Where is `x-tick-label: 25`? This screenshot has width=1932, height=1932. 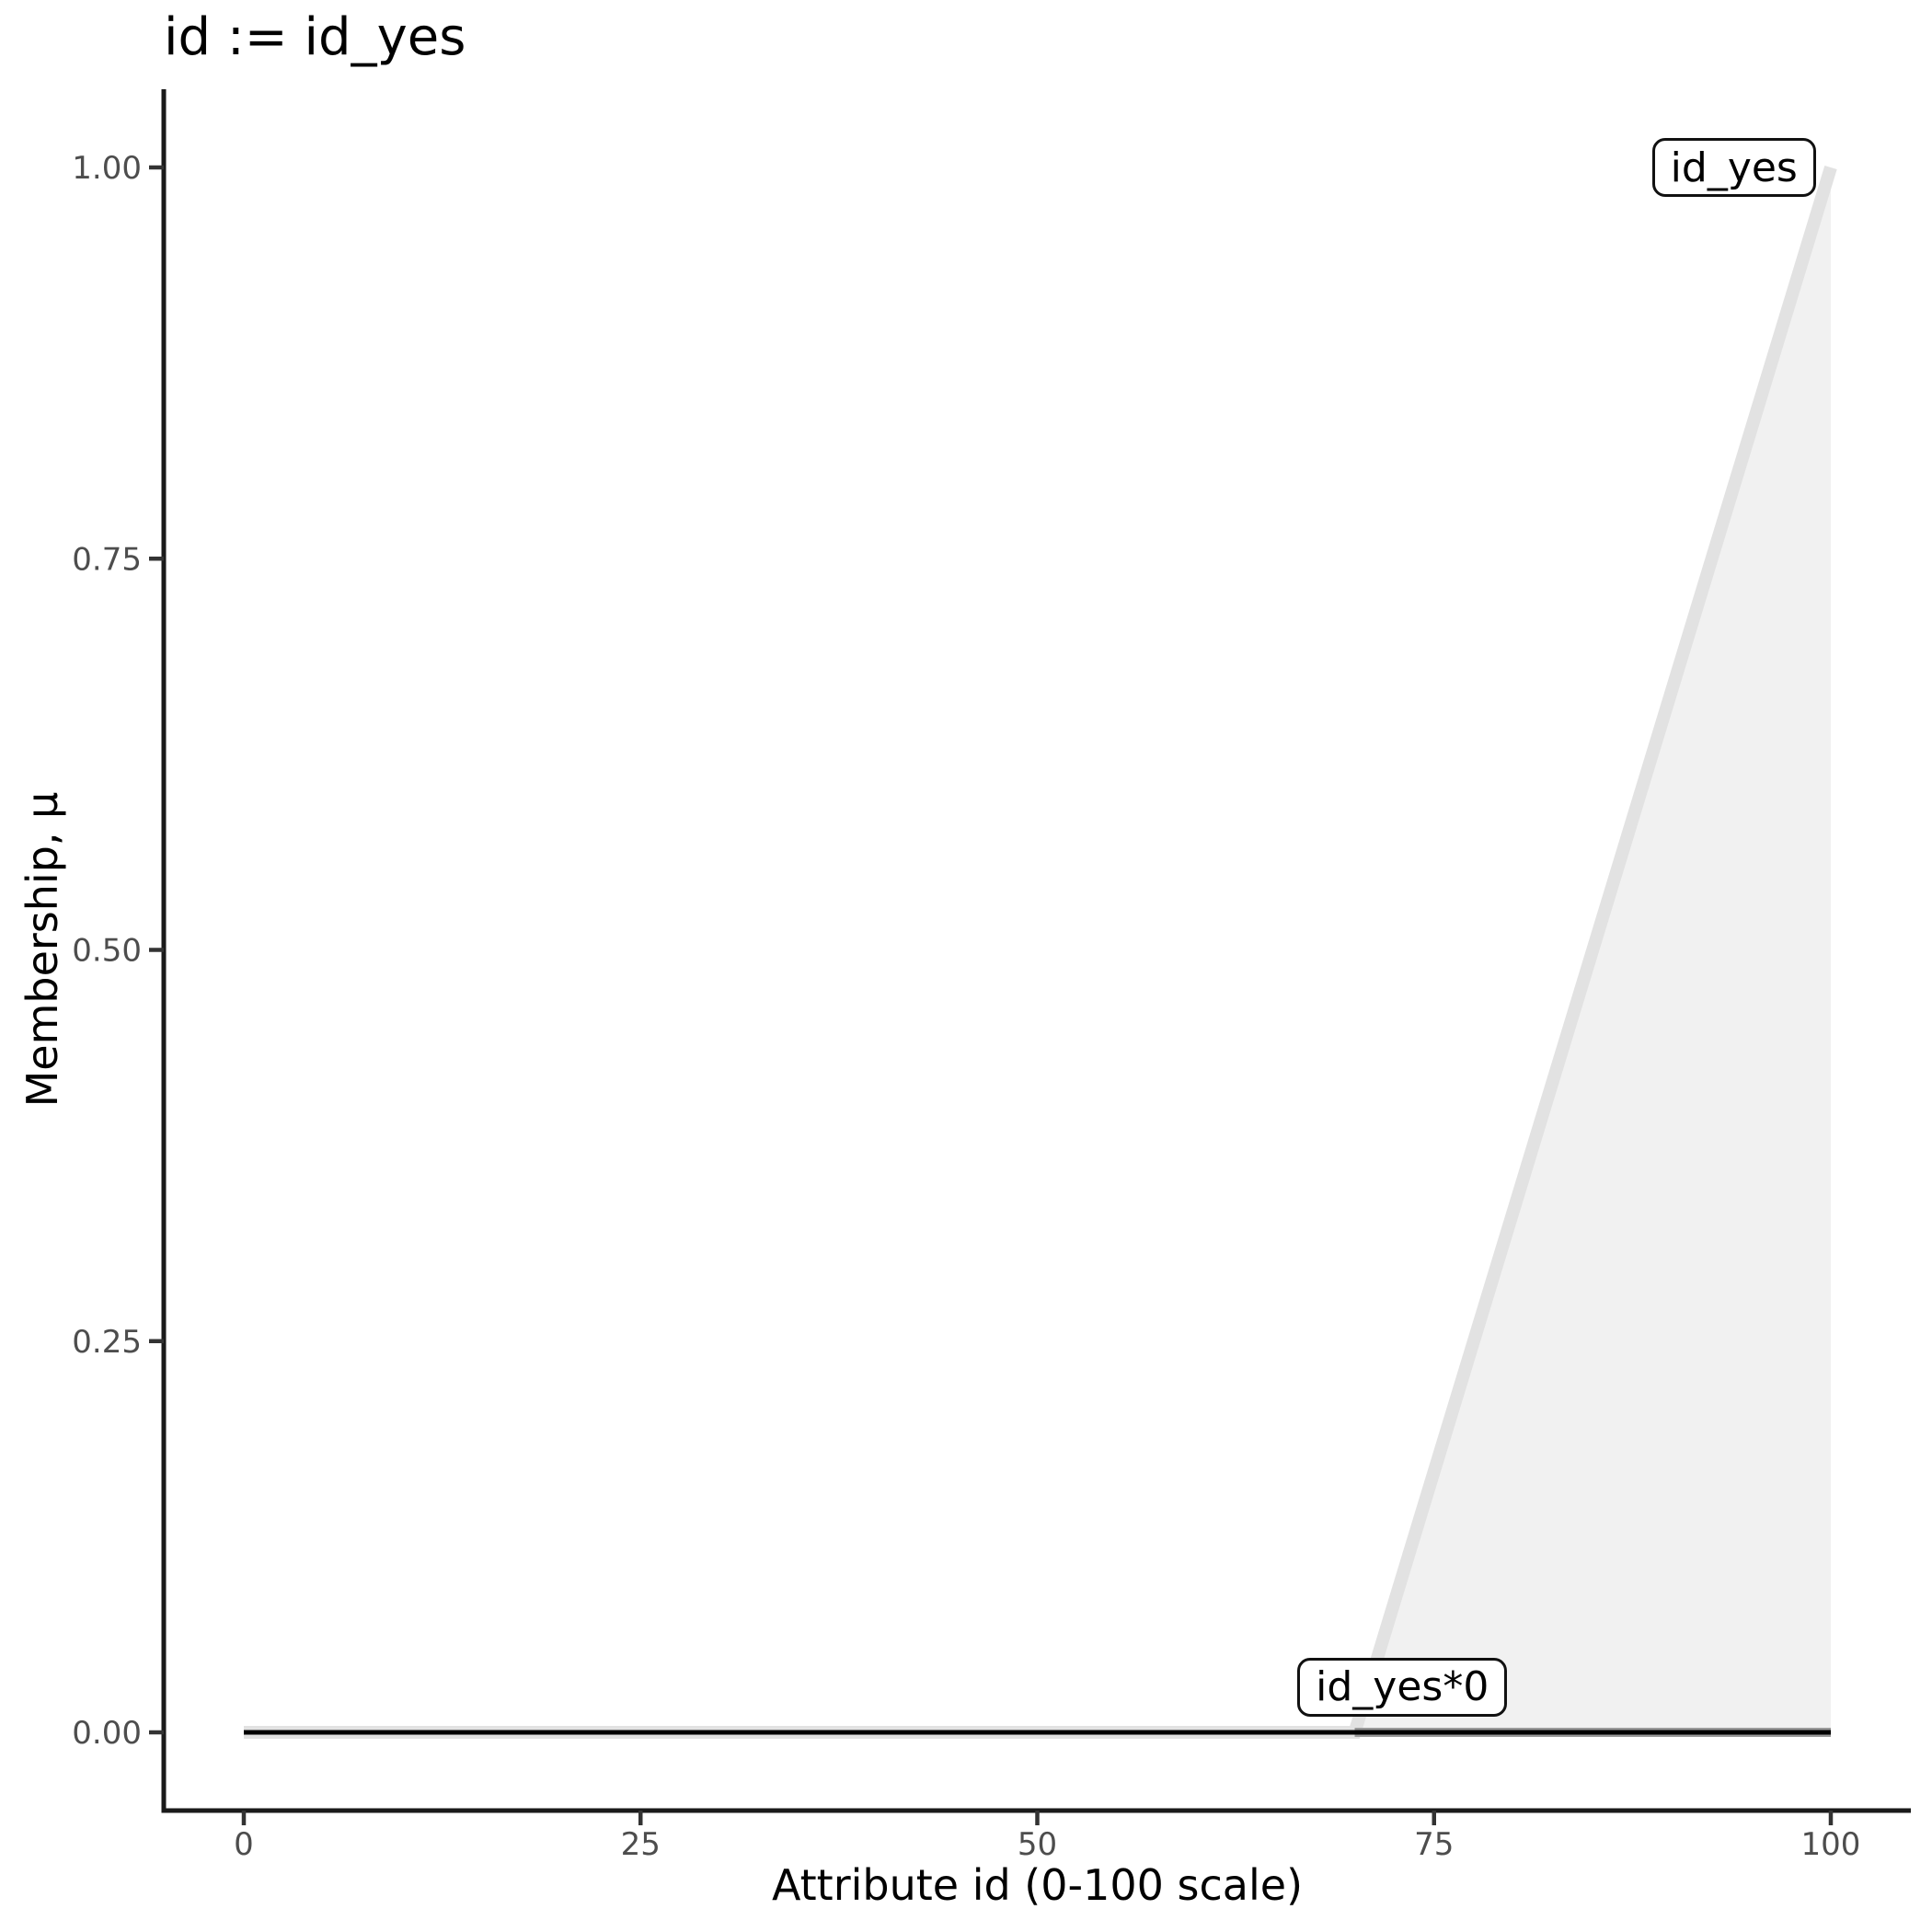 x-tick-label: 25 is located at coordinates (641, 1844).